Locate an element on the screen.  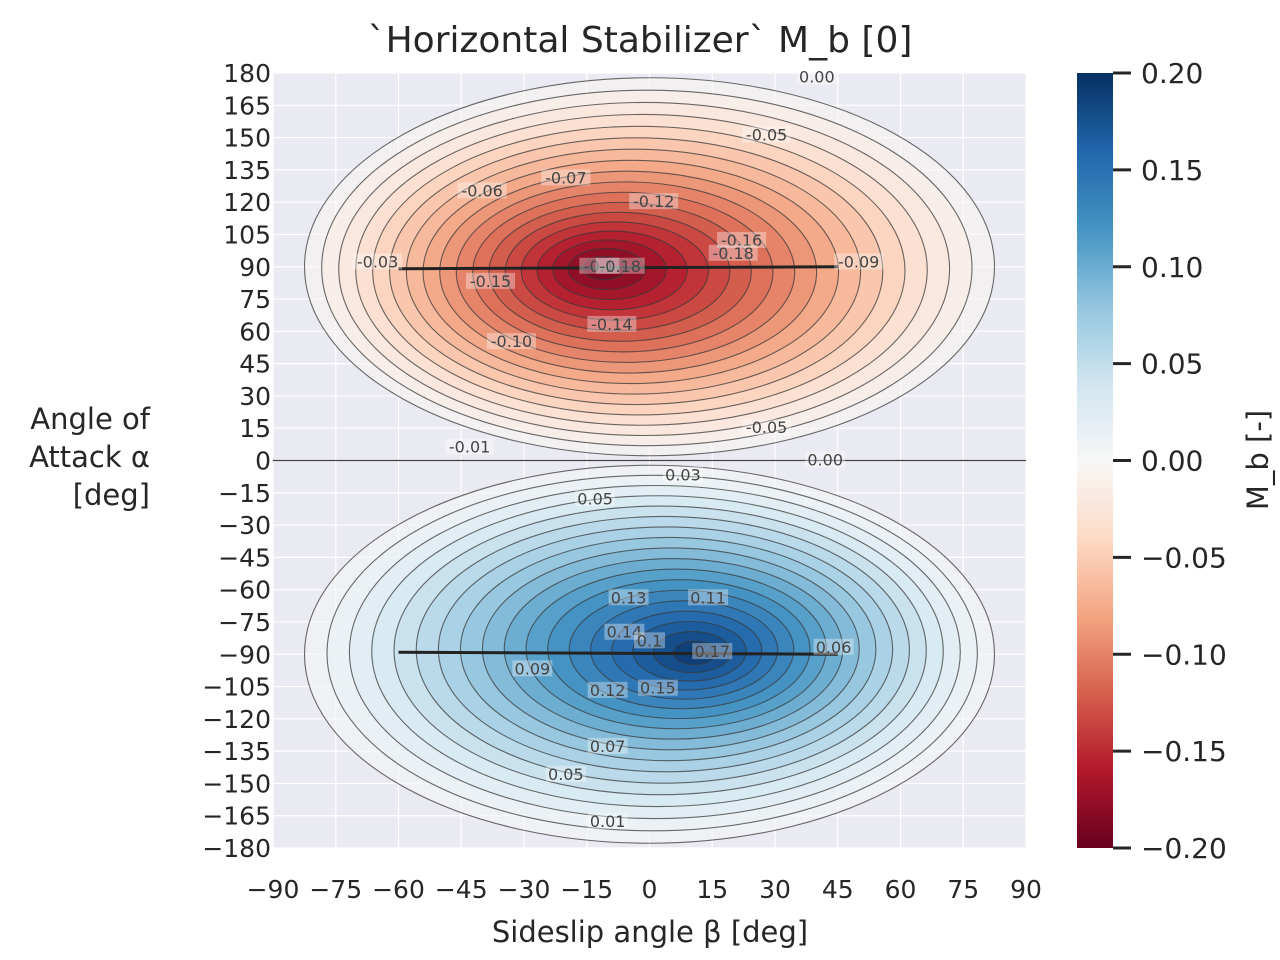
contour-label: 0.06 is located at coordinates (834, 647).